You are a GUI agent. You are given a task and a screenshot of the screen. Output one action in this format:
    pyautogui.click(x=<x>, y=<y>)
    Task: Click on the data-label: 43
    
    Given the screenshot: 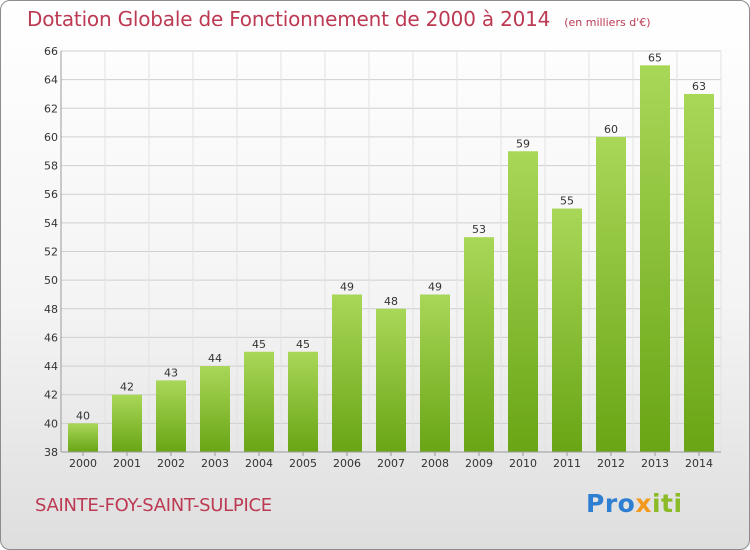 What is the action you would take?
    pyautogui.click(x=171, y=372)
    